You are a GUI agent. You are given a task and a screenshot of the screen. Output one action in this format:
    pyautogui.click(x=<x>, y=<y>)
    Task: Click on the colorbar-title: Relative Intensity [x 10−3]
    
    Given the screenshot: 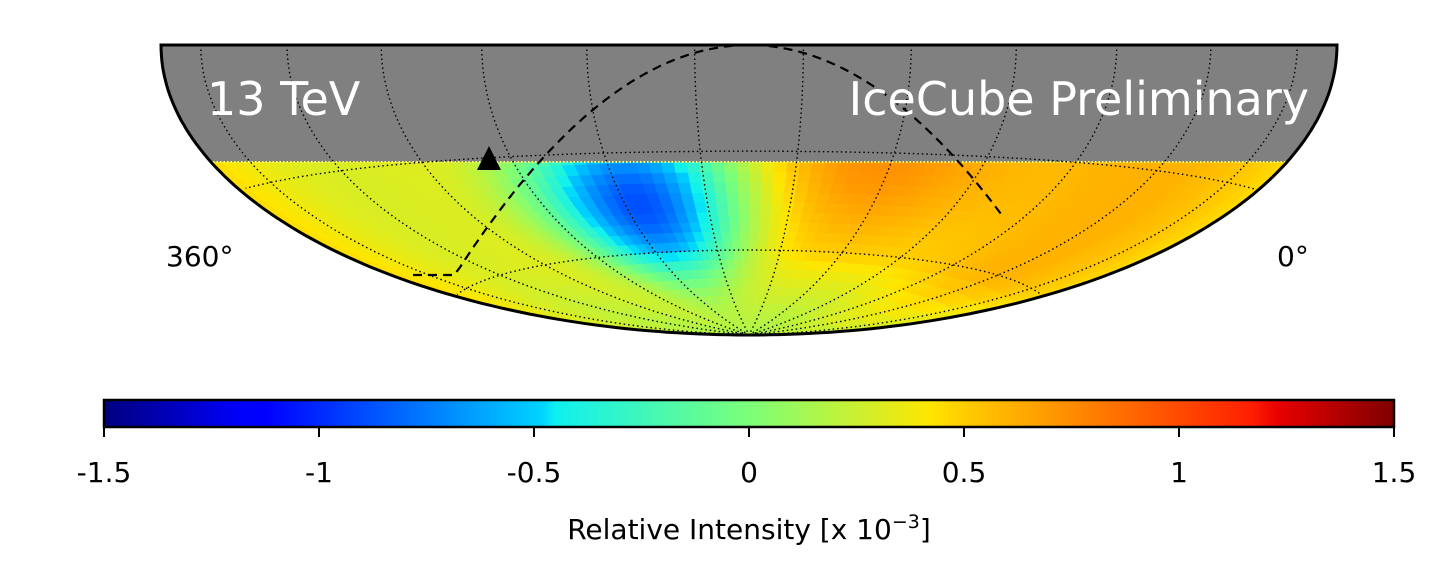 What is the action you would take?
    pyautogui.click(x=749, y=528)
    